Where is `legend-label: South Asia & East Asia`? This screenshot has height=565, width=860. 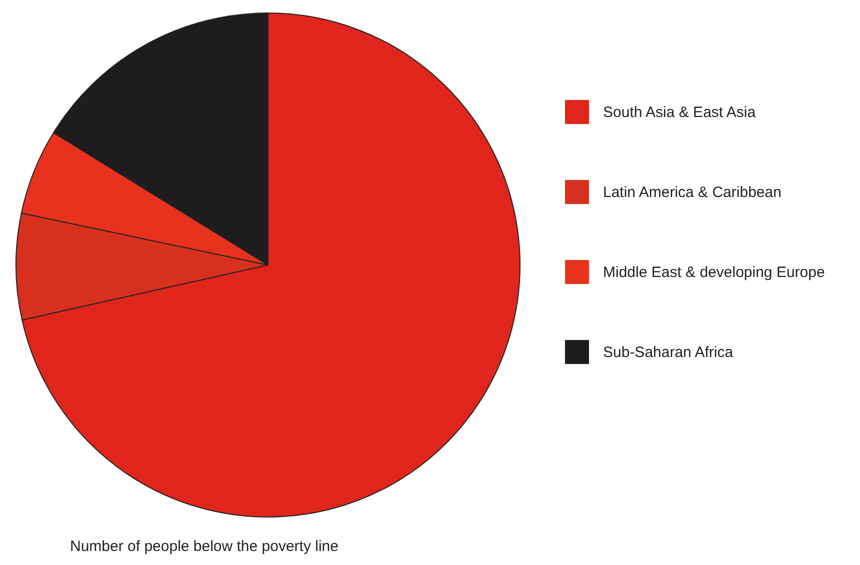 legend-label: South Asia & East Asia is located at coordinates (679, 112).